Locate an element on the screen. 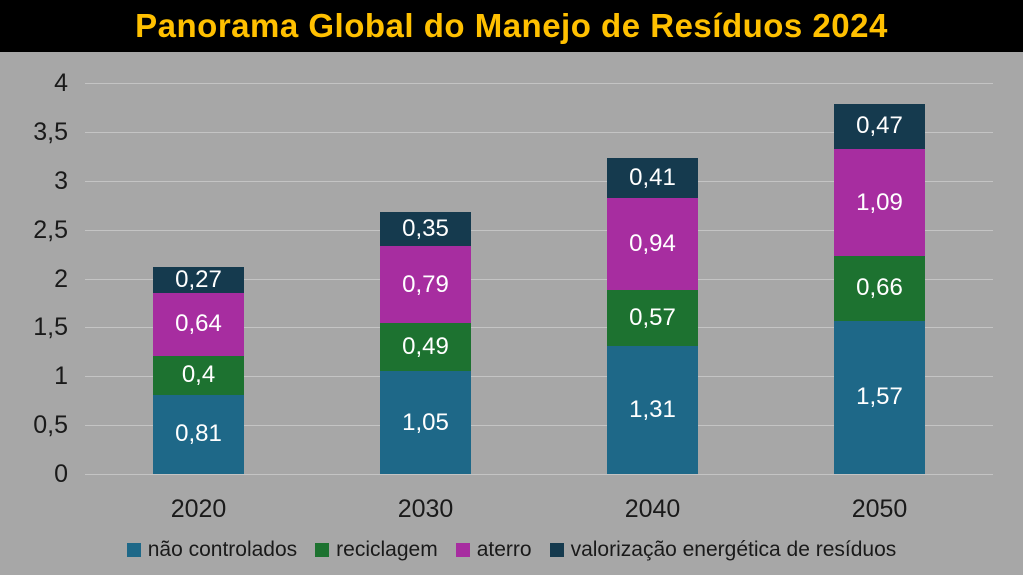  y-tick-label: 4 is located at coordinates (61, 83).